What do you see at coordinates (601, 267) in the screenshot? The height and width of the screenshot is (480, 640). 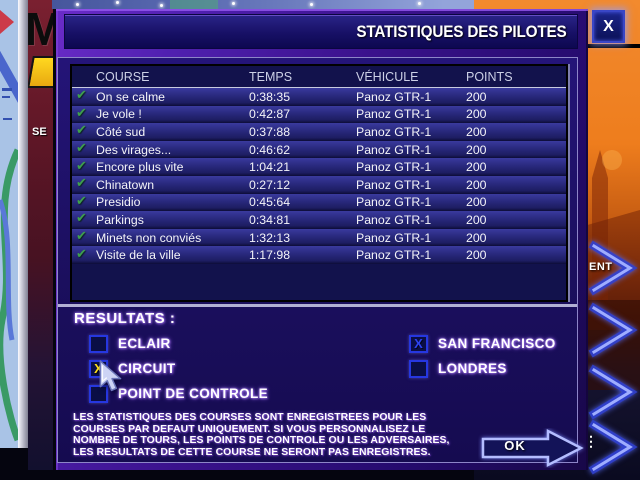 I see `menu-text-fragment-right: ENT` at bounding box center [601, 267].